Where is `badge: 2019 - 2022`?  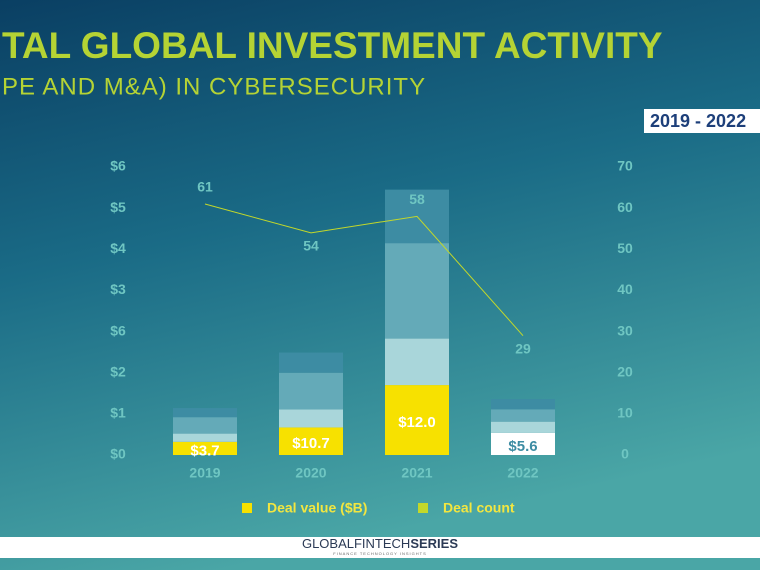 badge: 2019 - 2022 is located at coordinates (698, 121).